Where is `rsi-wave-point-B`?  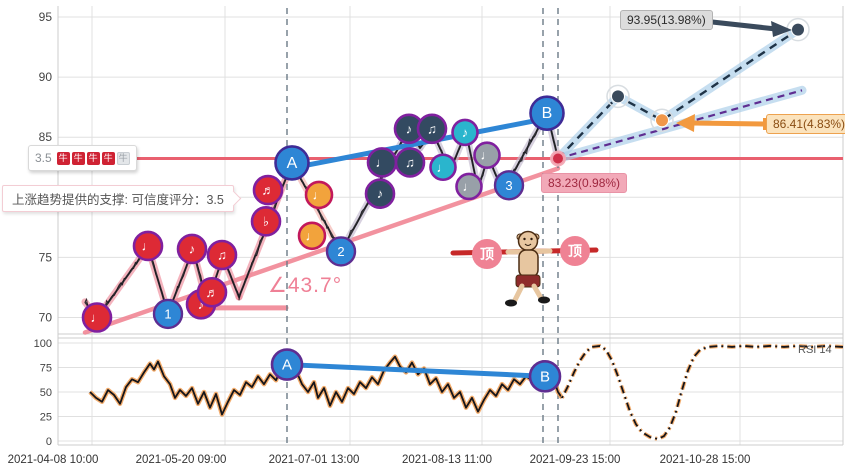
rsi-wave-point-B is located at coordinates (545, 376).